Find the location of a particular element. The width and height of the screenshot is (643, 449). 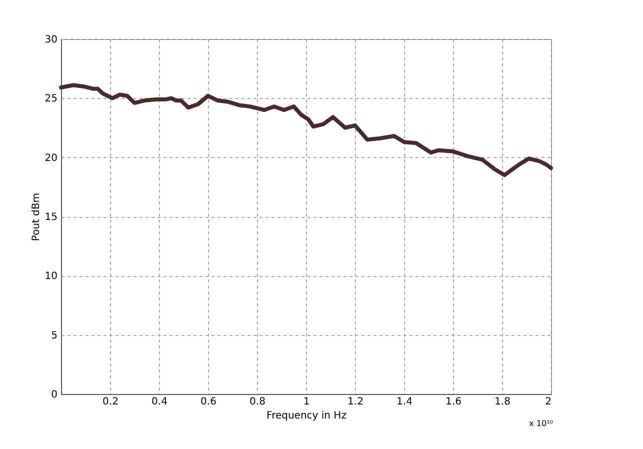

x-tick-label: 1.8 is located at coordinates (502, 402).